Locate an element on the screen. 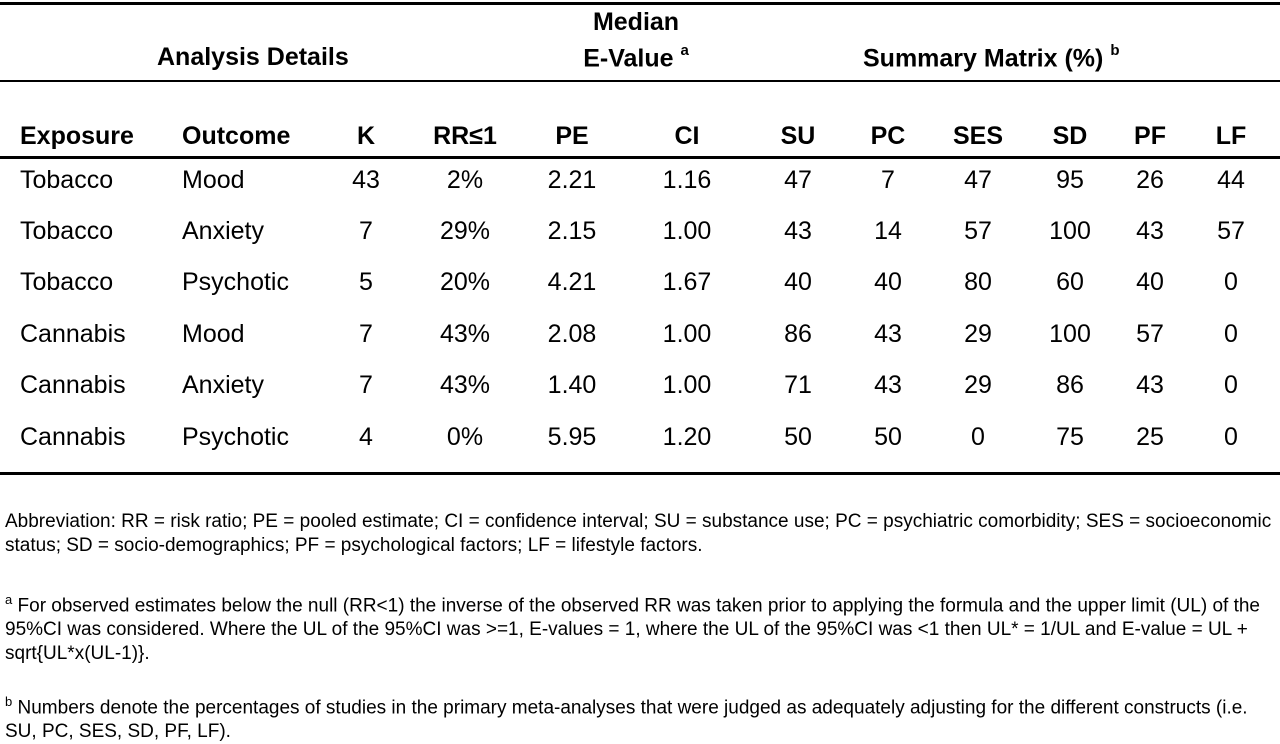 The image size is (1280, 744). table-cell-ses: 47 is located at coordinates (978, 180).